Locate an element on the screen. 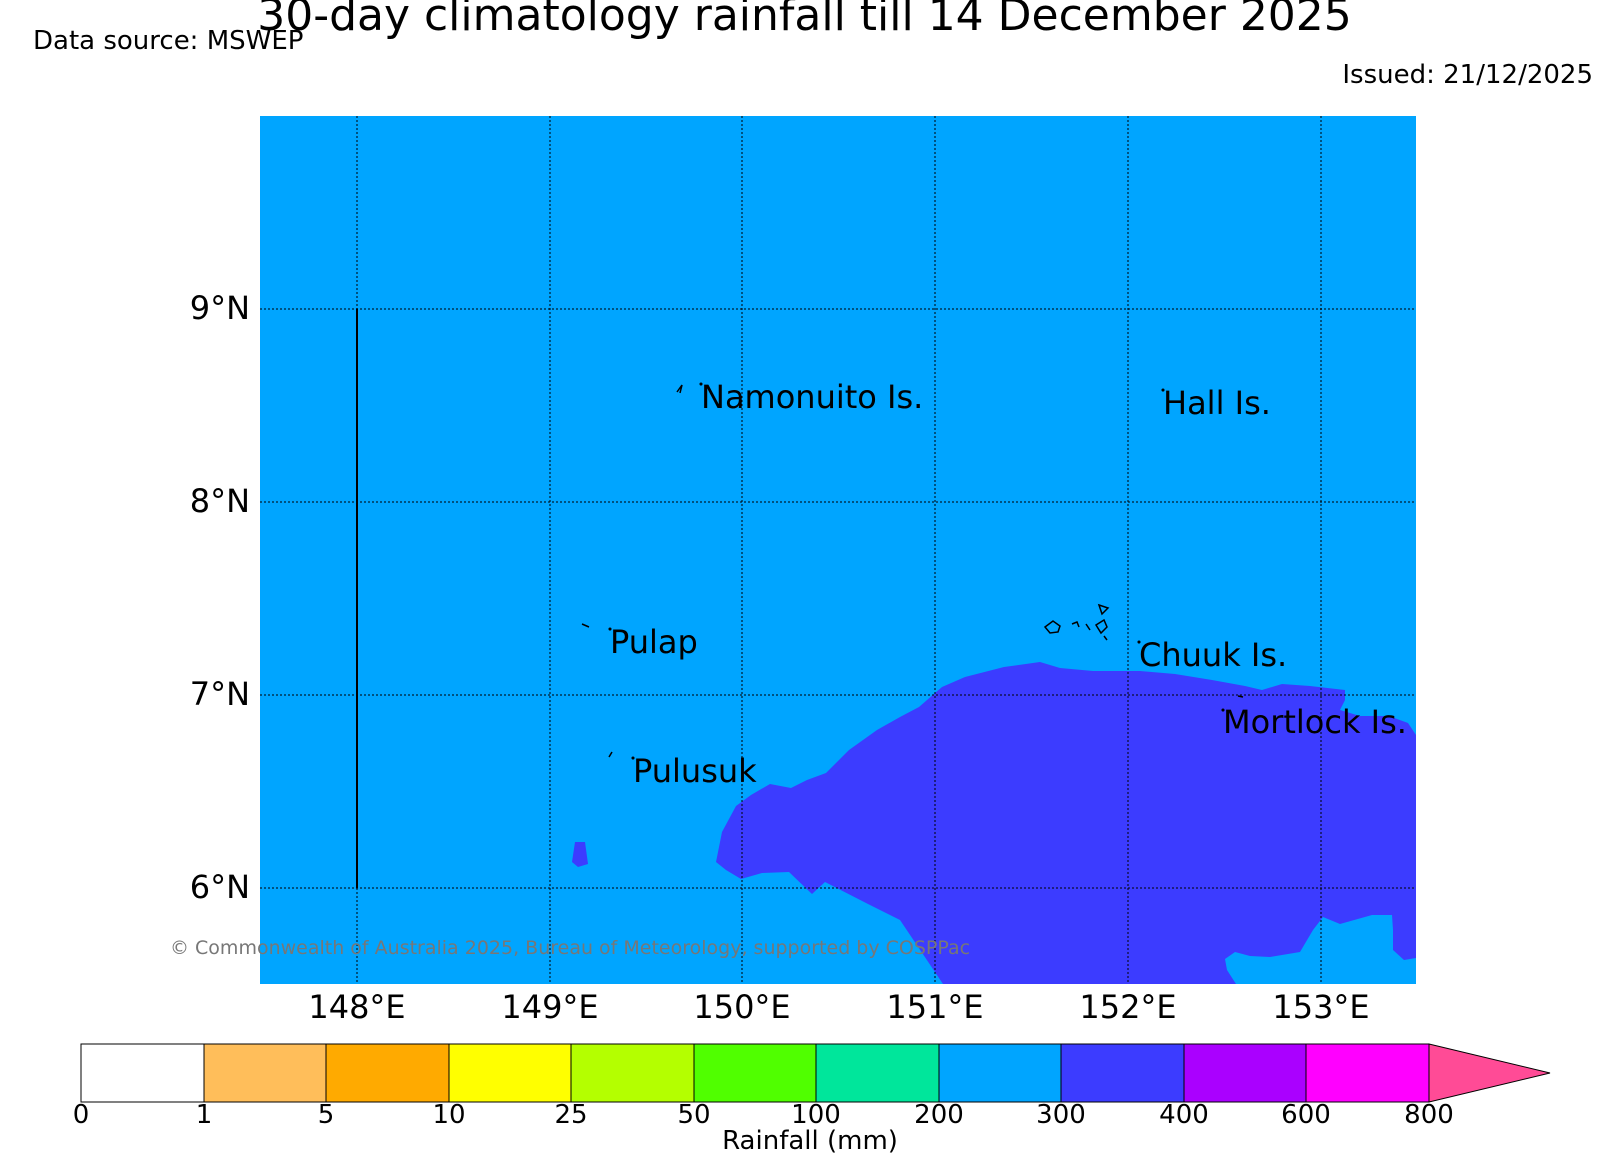 The height and width of the screenshot is (1156, 1609). colorbar-tick-50: 50 is located at coordinates (694, 1115).